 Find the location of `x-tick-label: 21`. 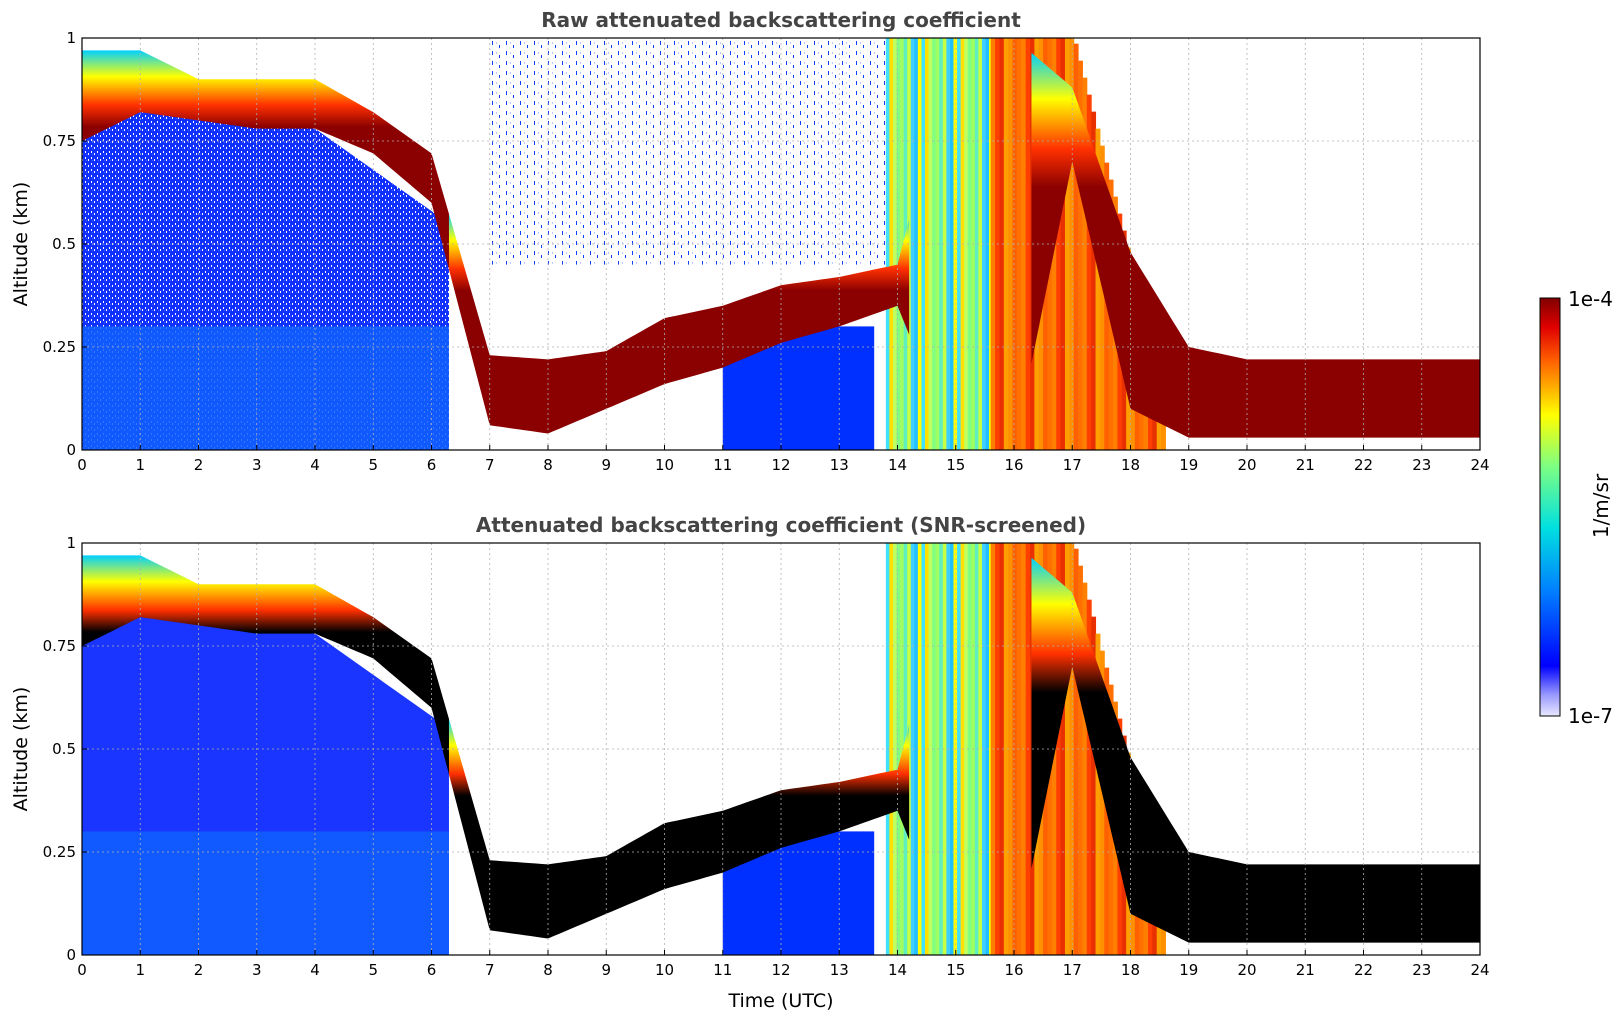

x-tick-label: 21 is located at coordinates (1305, 970).